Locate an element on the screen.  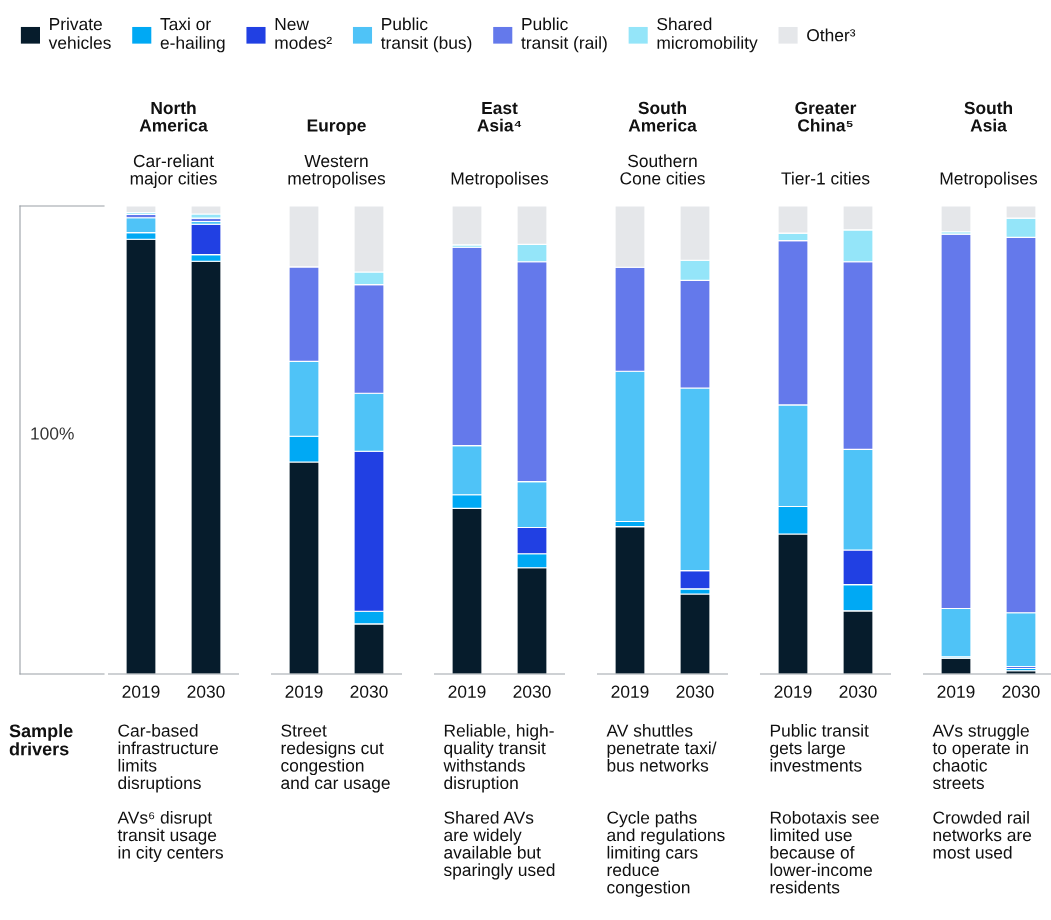
chart-title: South America is located at coordinates (662, 116).